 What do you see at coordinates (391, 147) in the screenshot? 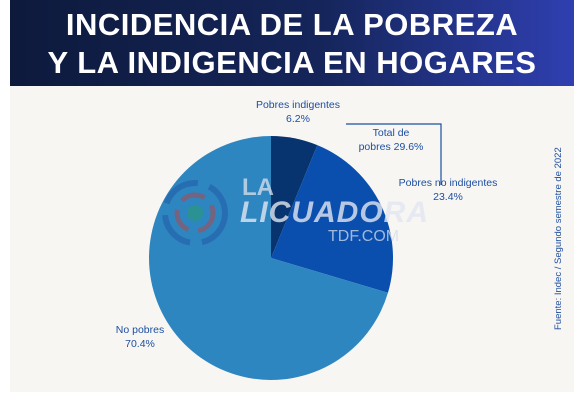
I see `label-total-pobres-line2: pobres 29.6%` at bounding box center [391, 147].